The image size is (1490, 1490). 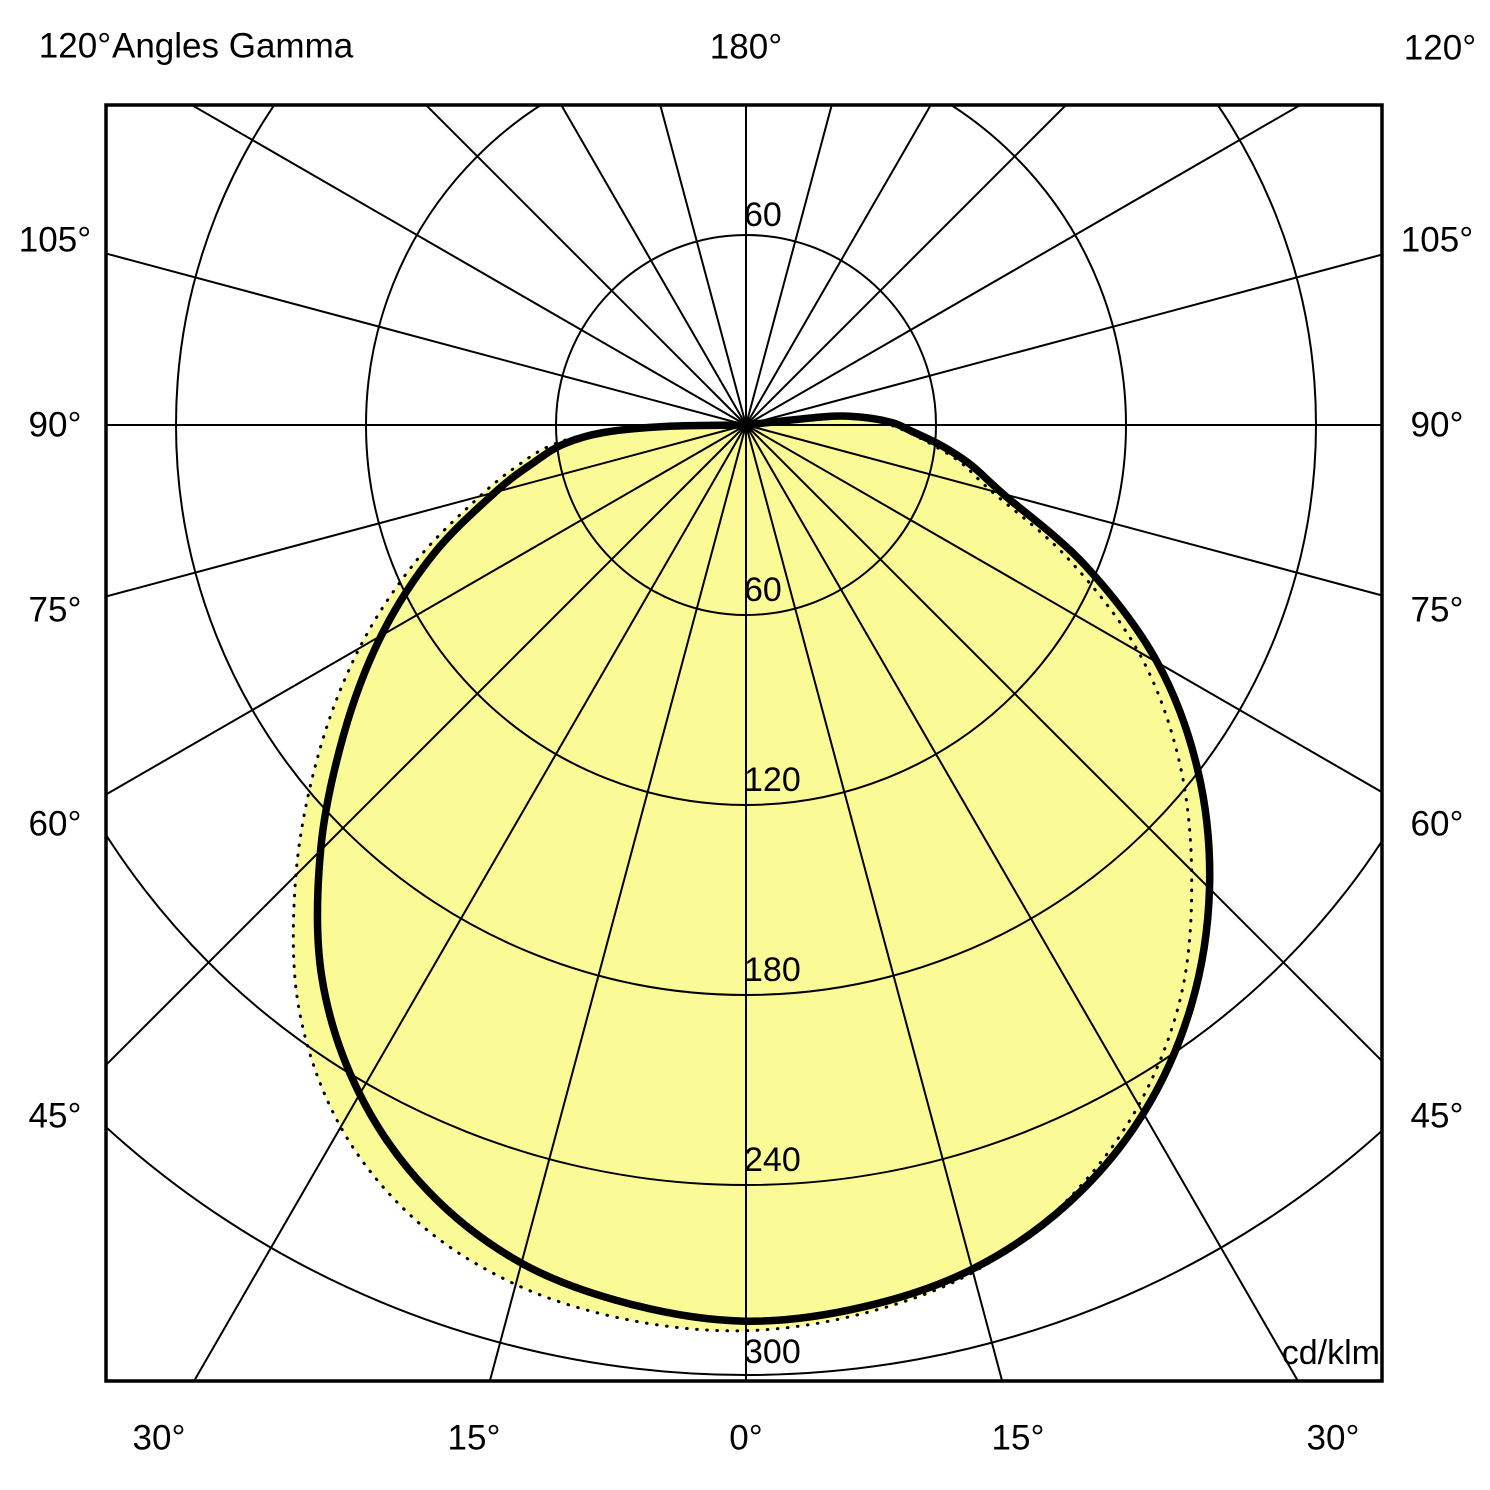 I want to click on angle-label-top-left: 120°, so click(x=75, y=46).